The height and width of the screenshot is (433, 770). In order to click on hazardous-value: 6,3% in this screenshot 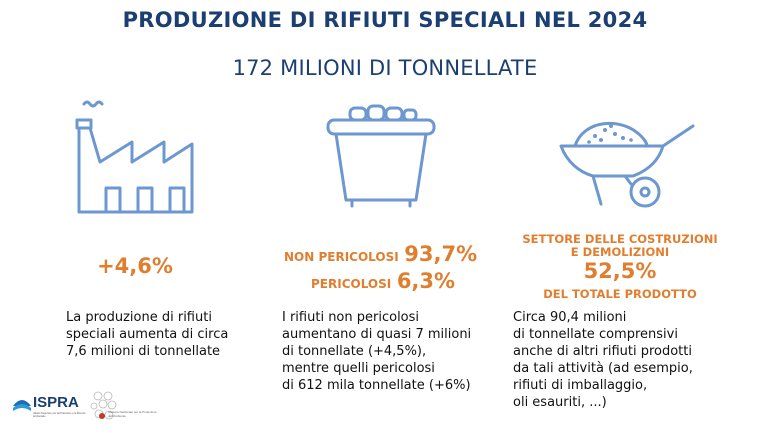, I will do `click(426, 281)`.